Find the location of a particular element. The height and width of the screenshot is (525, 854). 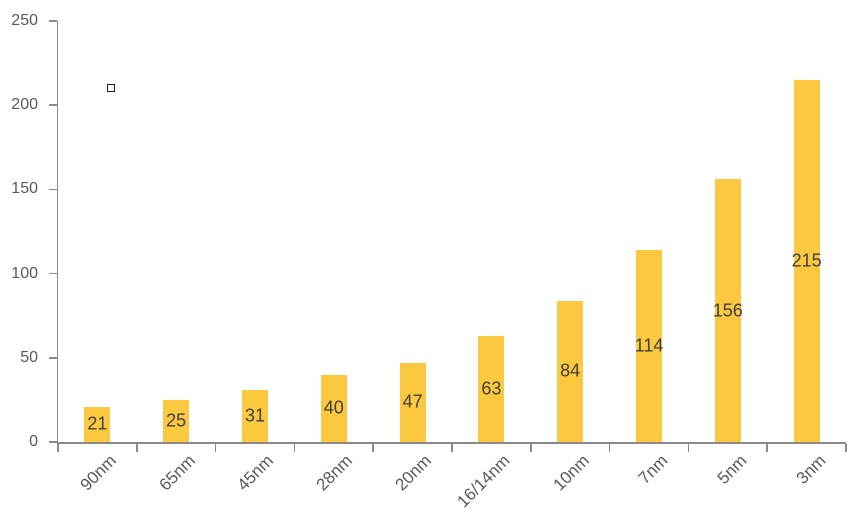

bar-16-14nm is located at coordinates (491, 388).